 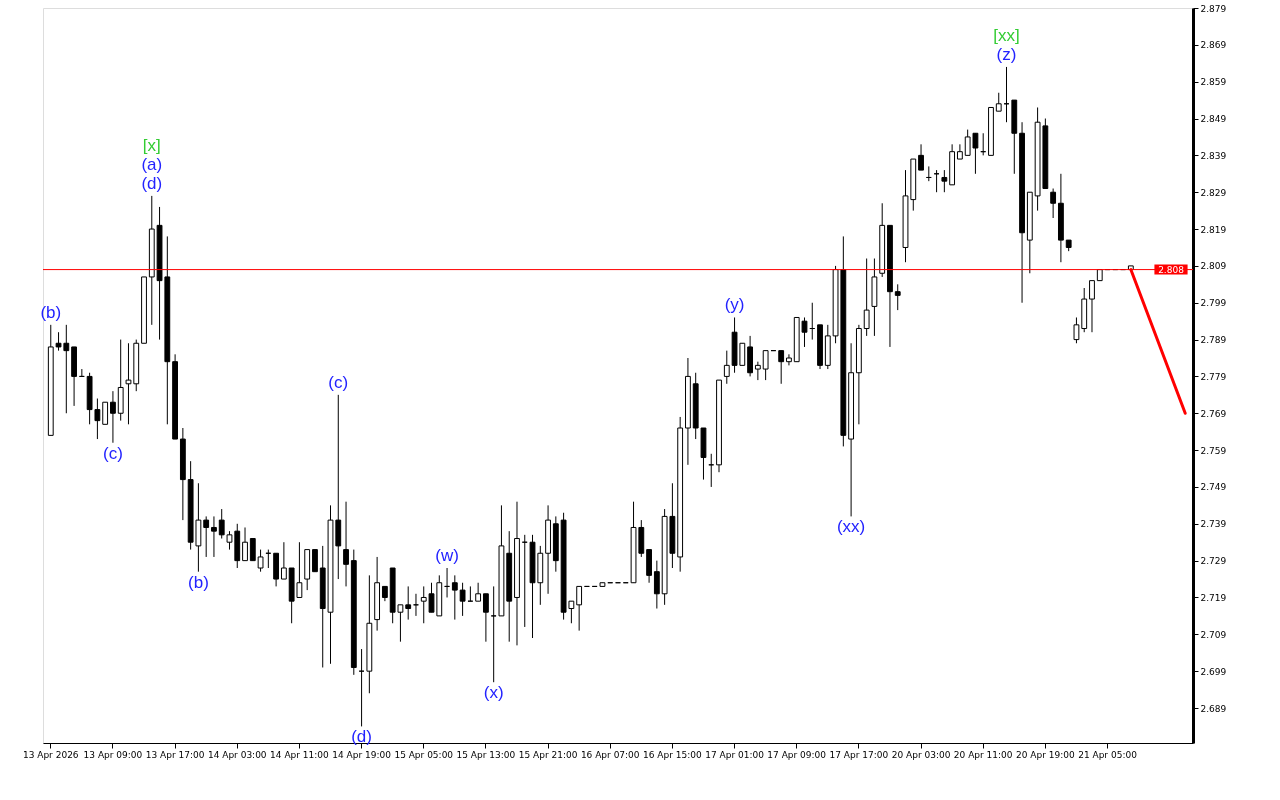 I want to click on y-tick-label: 2.819, so click(x=1213, y=229).